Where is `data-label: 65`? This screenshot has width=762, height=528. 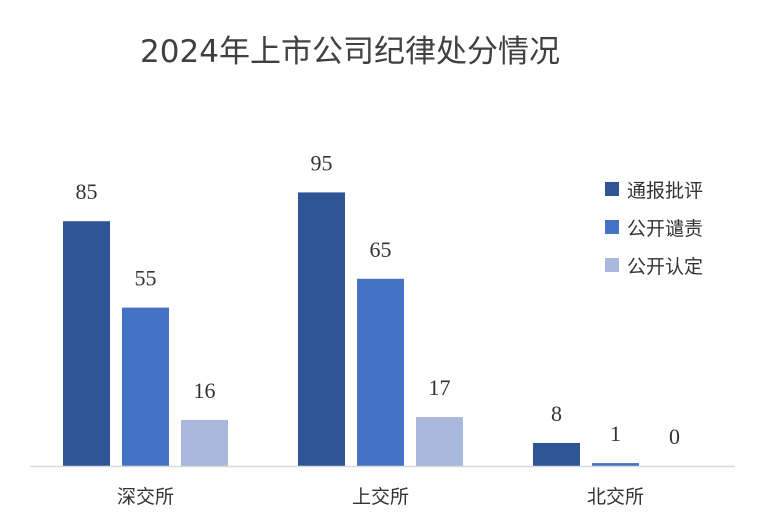 data-label: 65 is located at coordinates (381, 249).